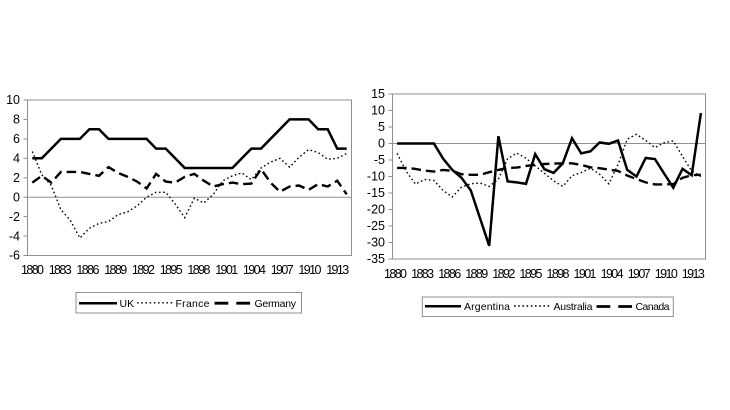 The width and height of the screenshot is (730, 410). Describe the element at coordinates (14, 256) in the screenshot. I see `svg-text: -6` at that location.